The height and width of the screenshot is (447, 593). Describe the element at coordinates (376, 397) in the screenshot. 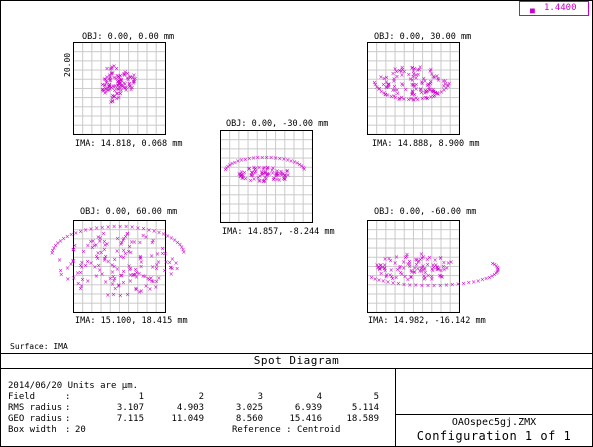

I see `field-number: 5` at that location.